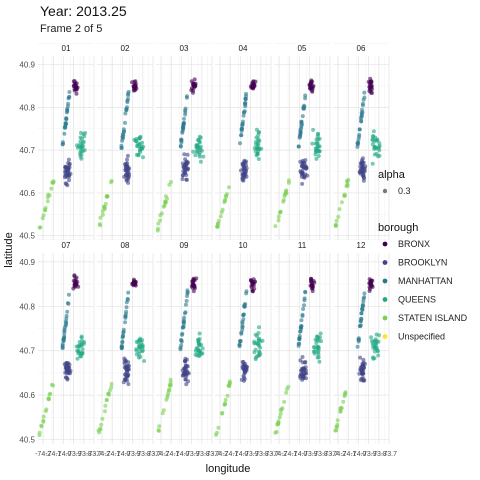  Describe the element at coordinates (330, 454) in the screenshot. I see `x-tick-label: -73.7` at that location.